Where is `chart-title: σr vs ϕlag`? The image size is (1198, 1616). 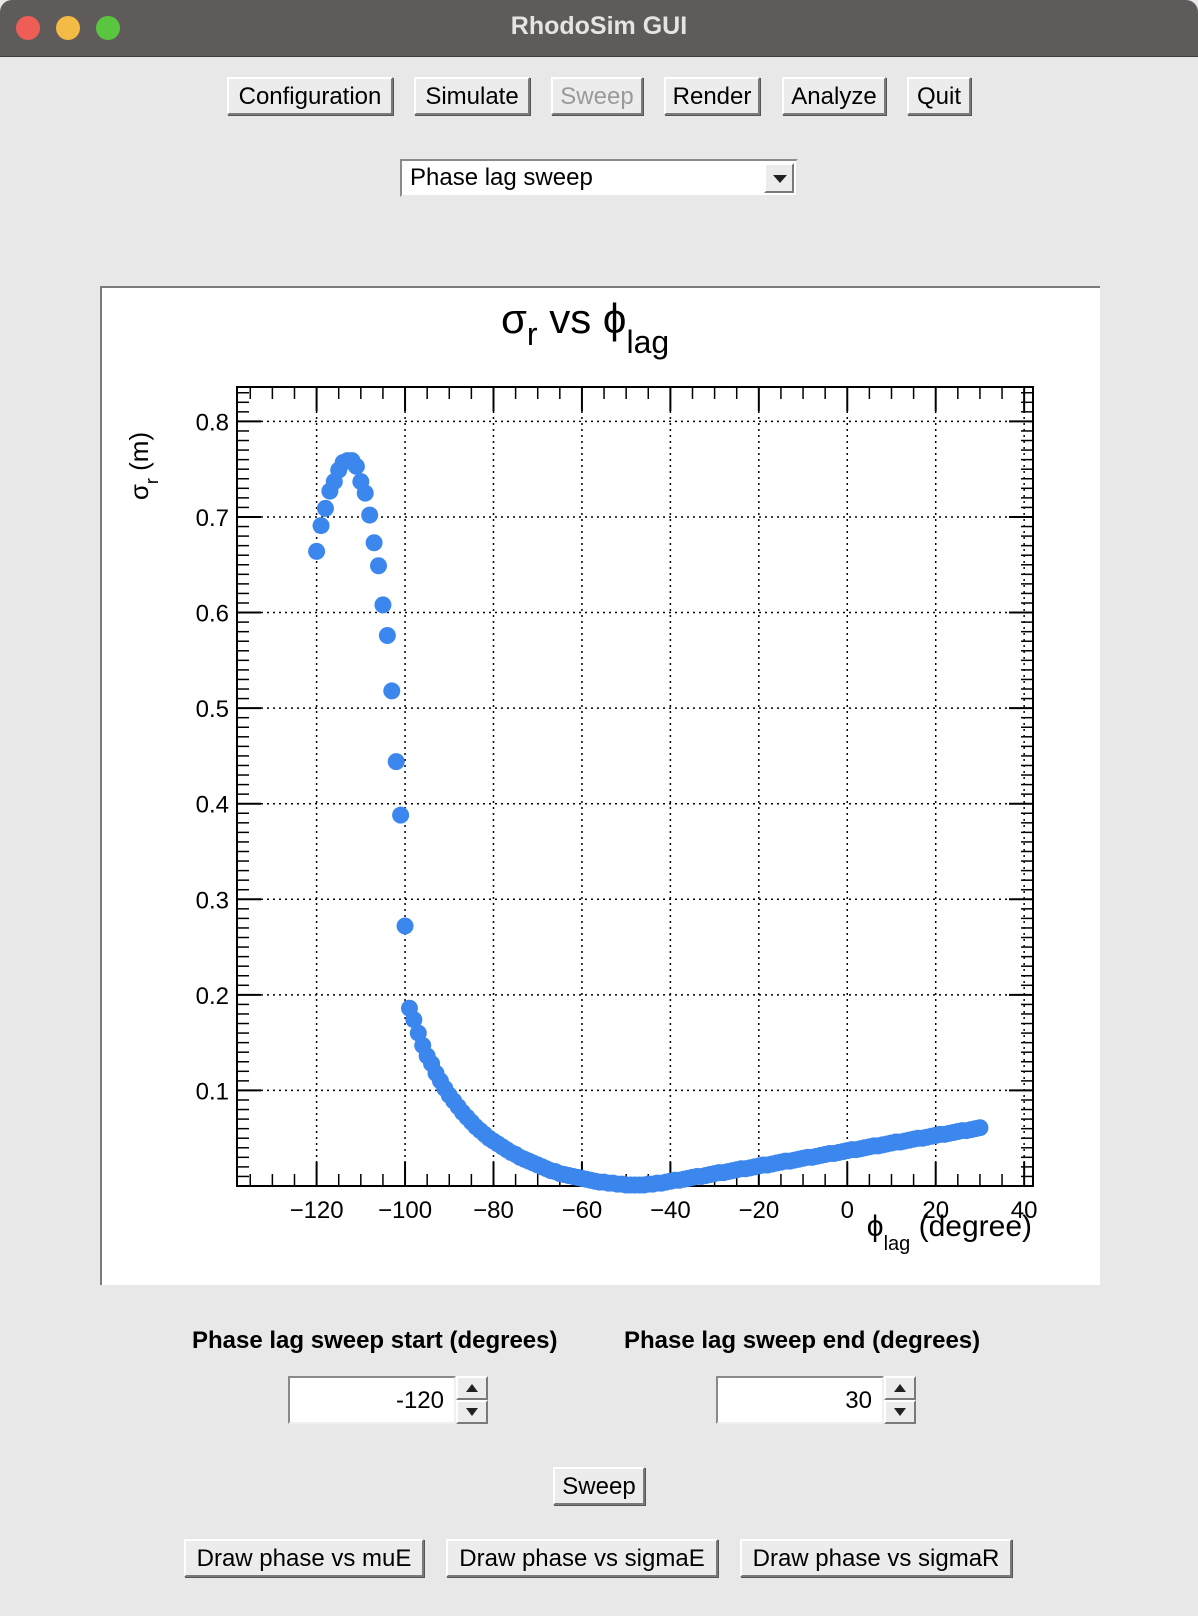 chart-title: σr vs ϕlag is located at coordinates (585, 327).